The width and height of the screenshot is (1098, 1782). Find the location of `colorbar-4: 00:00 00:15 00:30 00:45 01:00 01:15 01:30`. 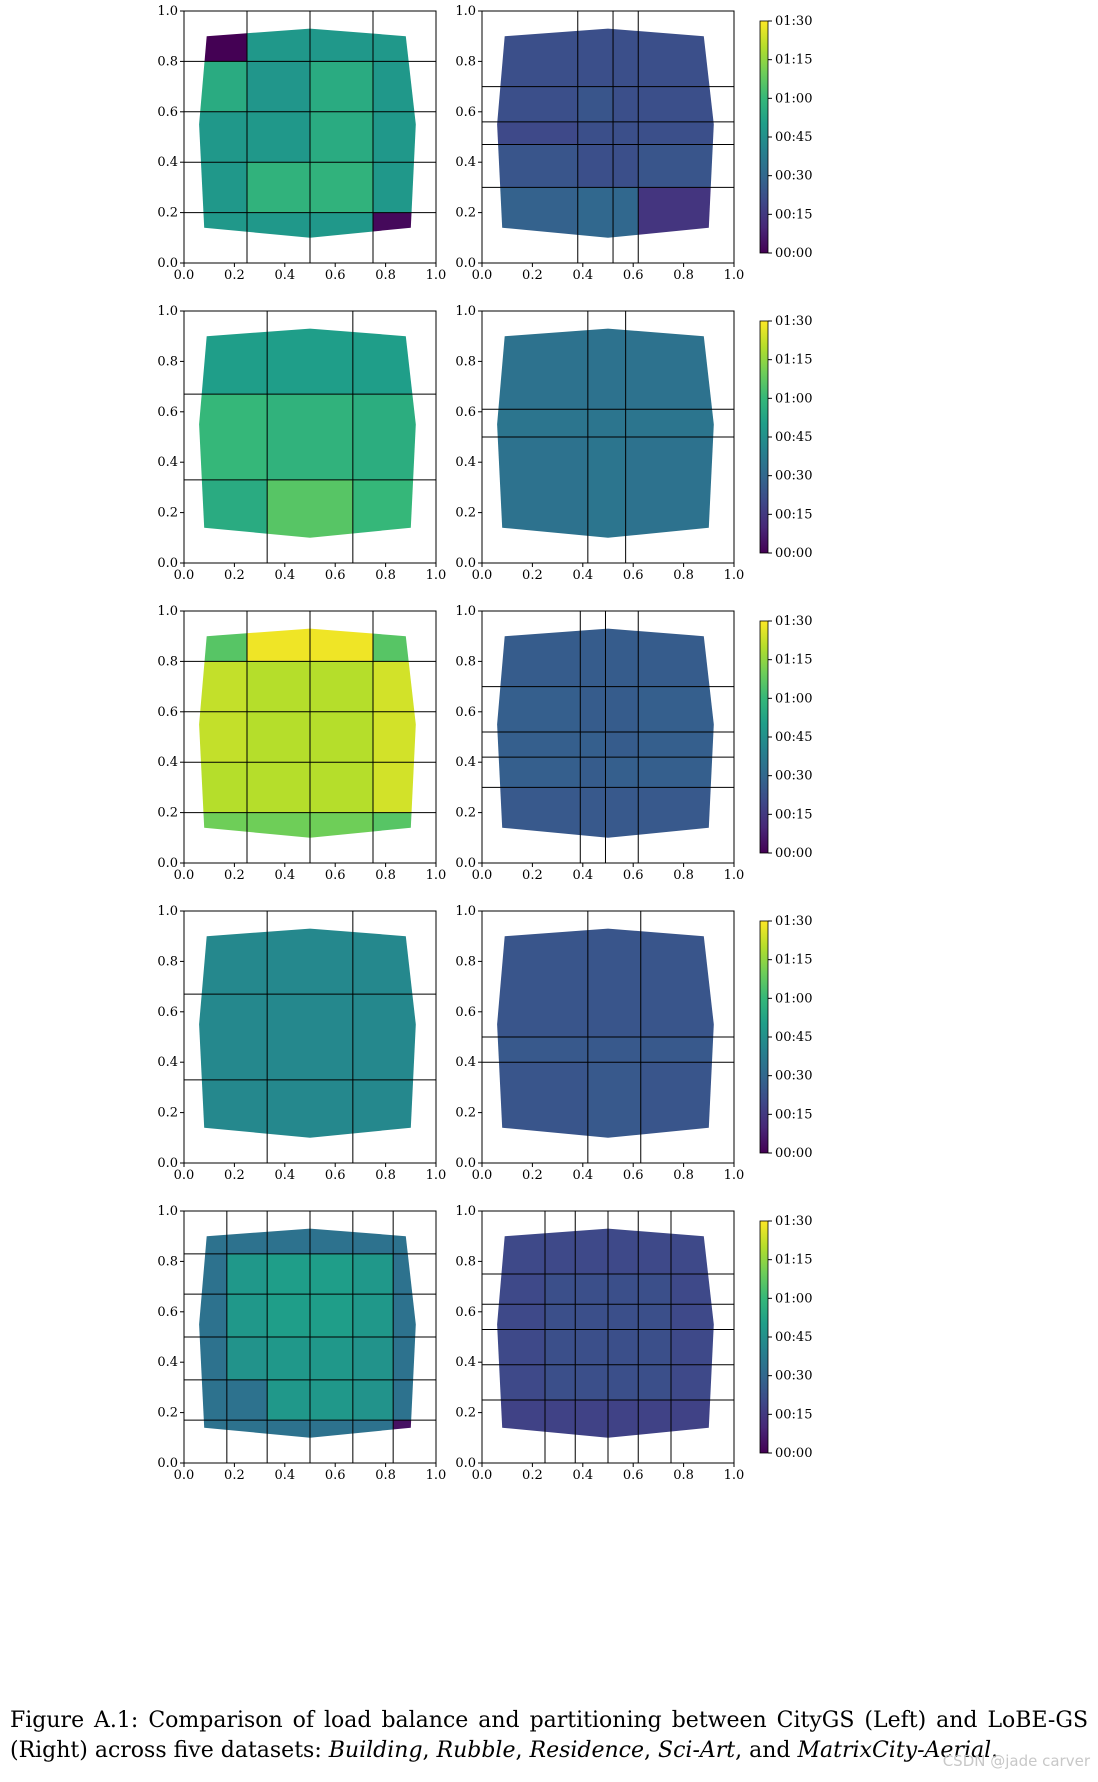

colorbar-4: 00:00 00:15 00:30 00:45 01:00 01:15 01:30 is located at coordinates (785, 1037).